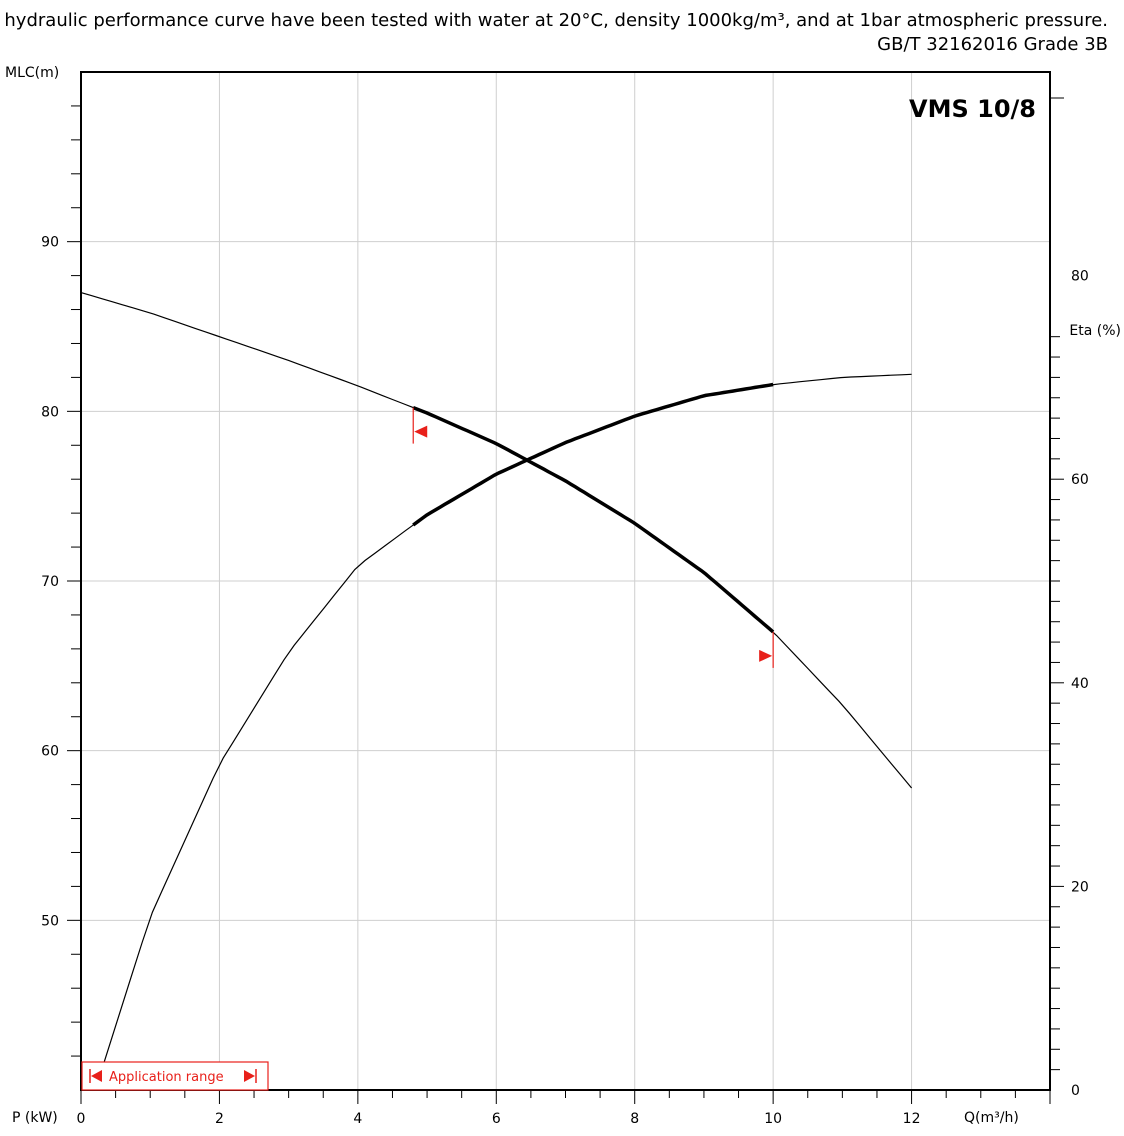  I want to click on y-right-tick-label: 0, so click(1075, 1091).